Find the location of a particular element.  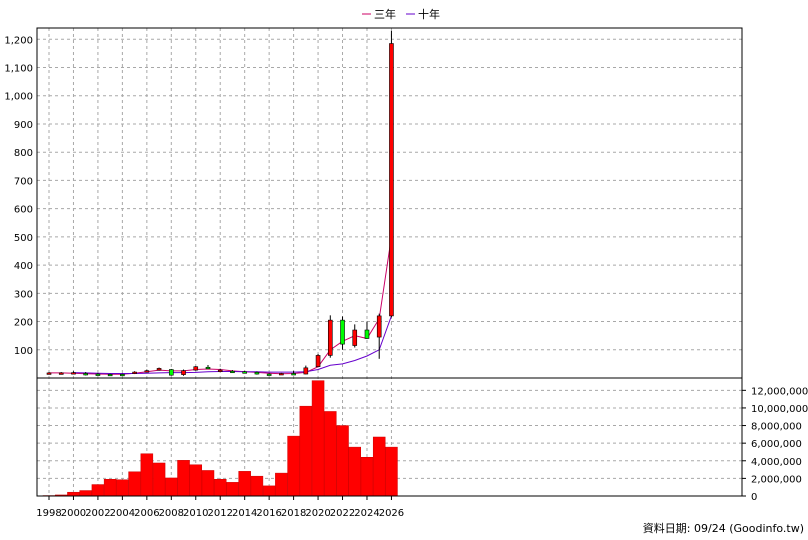

price-tick-label: 200 is located at coordinates (23, 323).